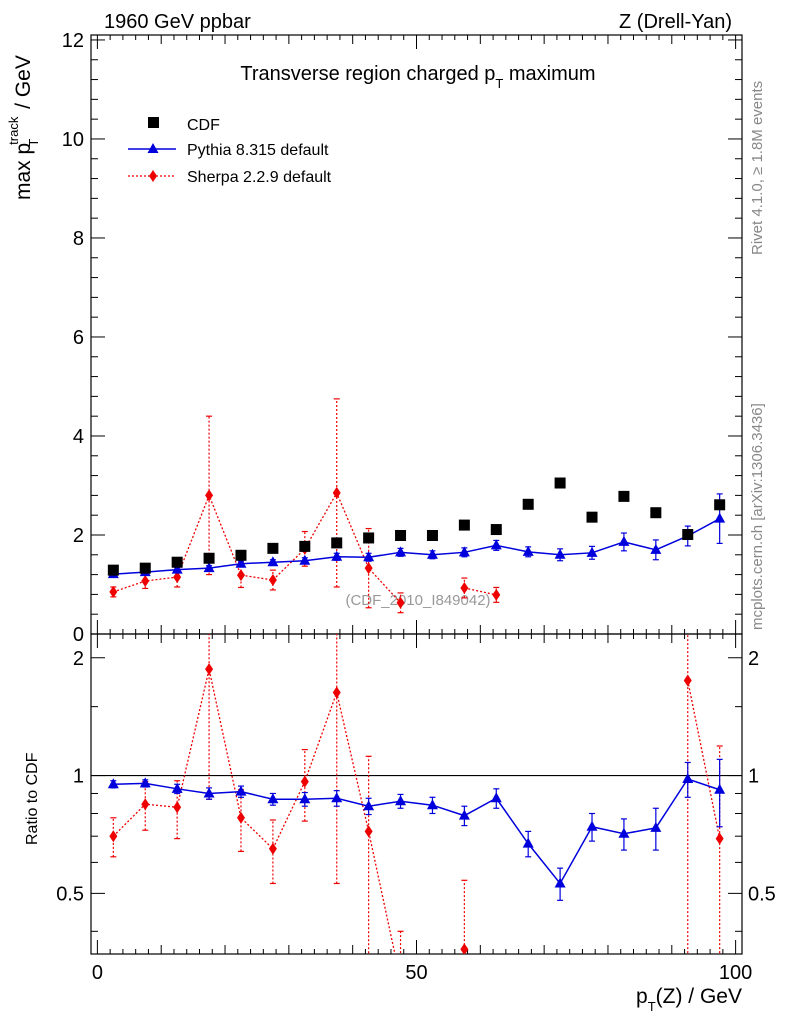  Describe the element at coordinates (699, 996) in the screenshot. I see `x-axis-label-tail: (Z) / GeV` at that location.